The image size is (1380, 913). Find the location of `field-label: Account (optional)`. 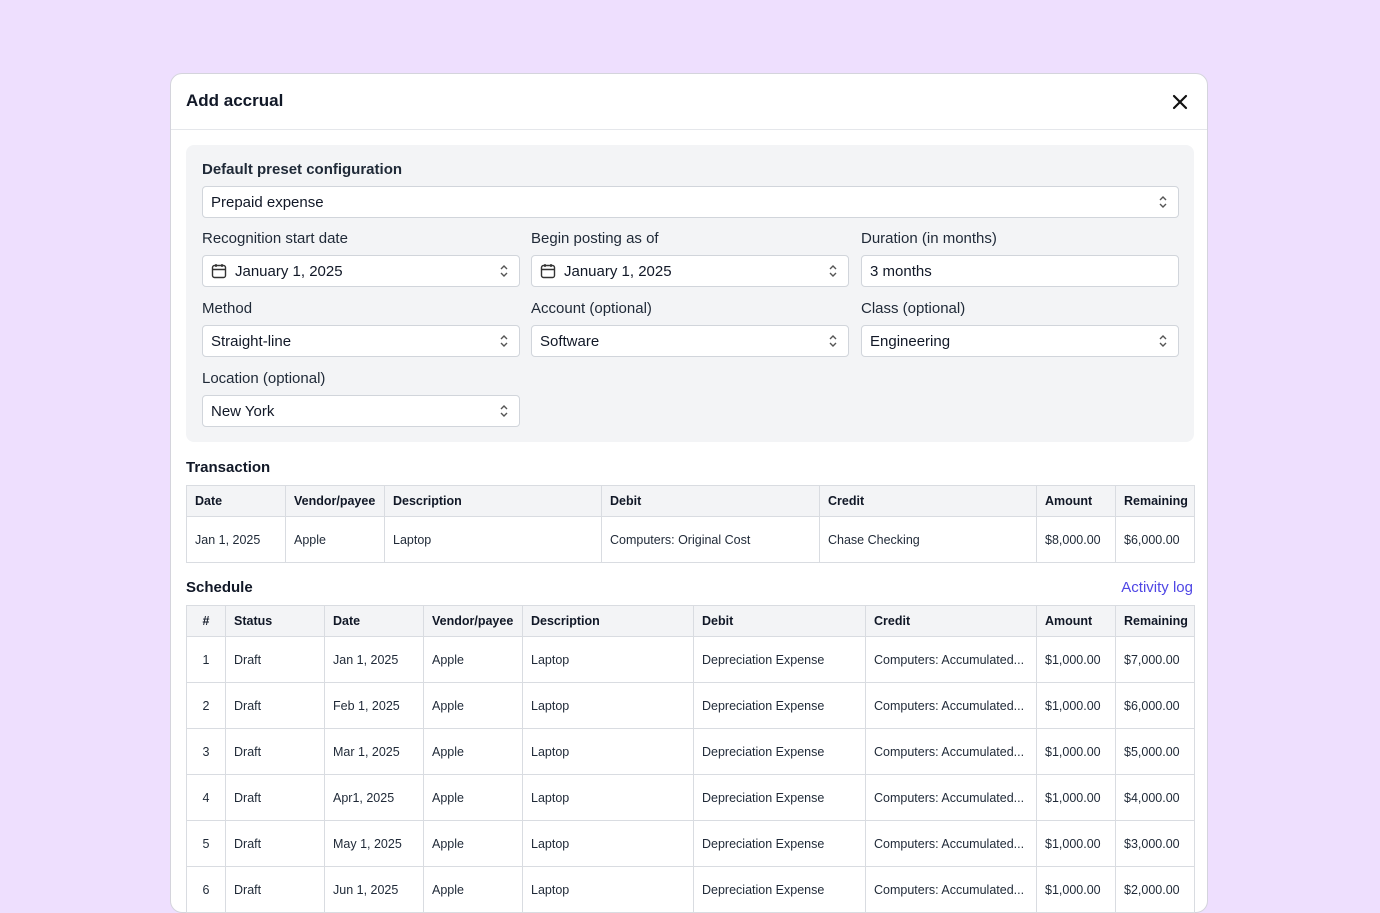

field-label: Account (optional) is located at coordinates (591, 308).